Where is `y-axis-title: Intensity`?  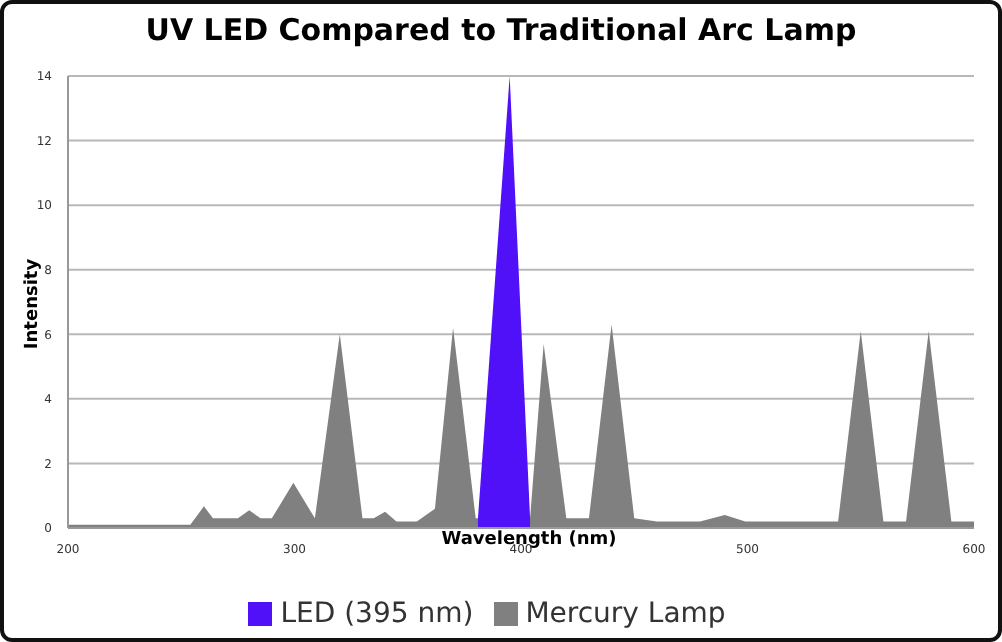 y-axis-title: Intensity is located at coordinates (34, 304).